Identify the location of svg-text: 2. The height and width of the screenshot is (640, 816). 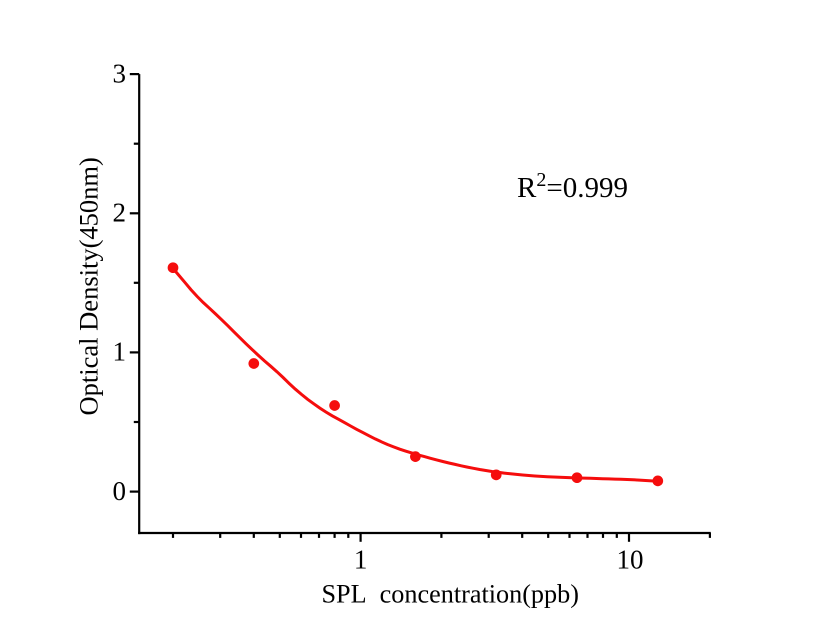
(120, 213).